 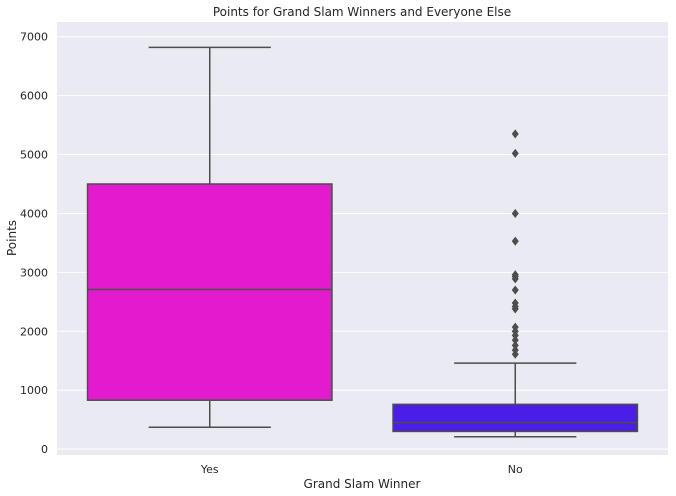 I want to click on x-tick-label: No, so click(x=515, y=469).